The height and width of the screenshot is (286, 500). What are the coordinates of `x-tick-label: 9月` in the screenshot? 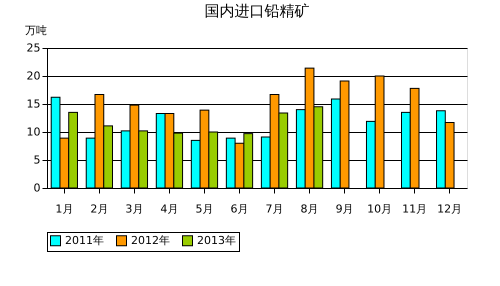 It's located at (345, 209).